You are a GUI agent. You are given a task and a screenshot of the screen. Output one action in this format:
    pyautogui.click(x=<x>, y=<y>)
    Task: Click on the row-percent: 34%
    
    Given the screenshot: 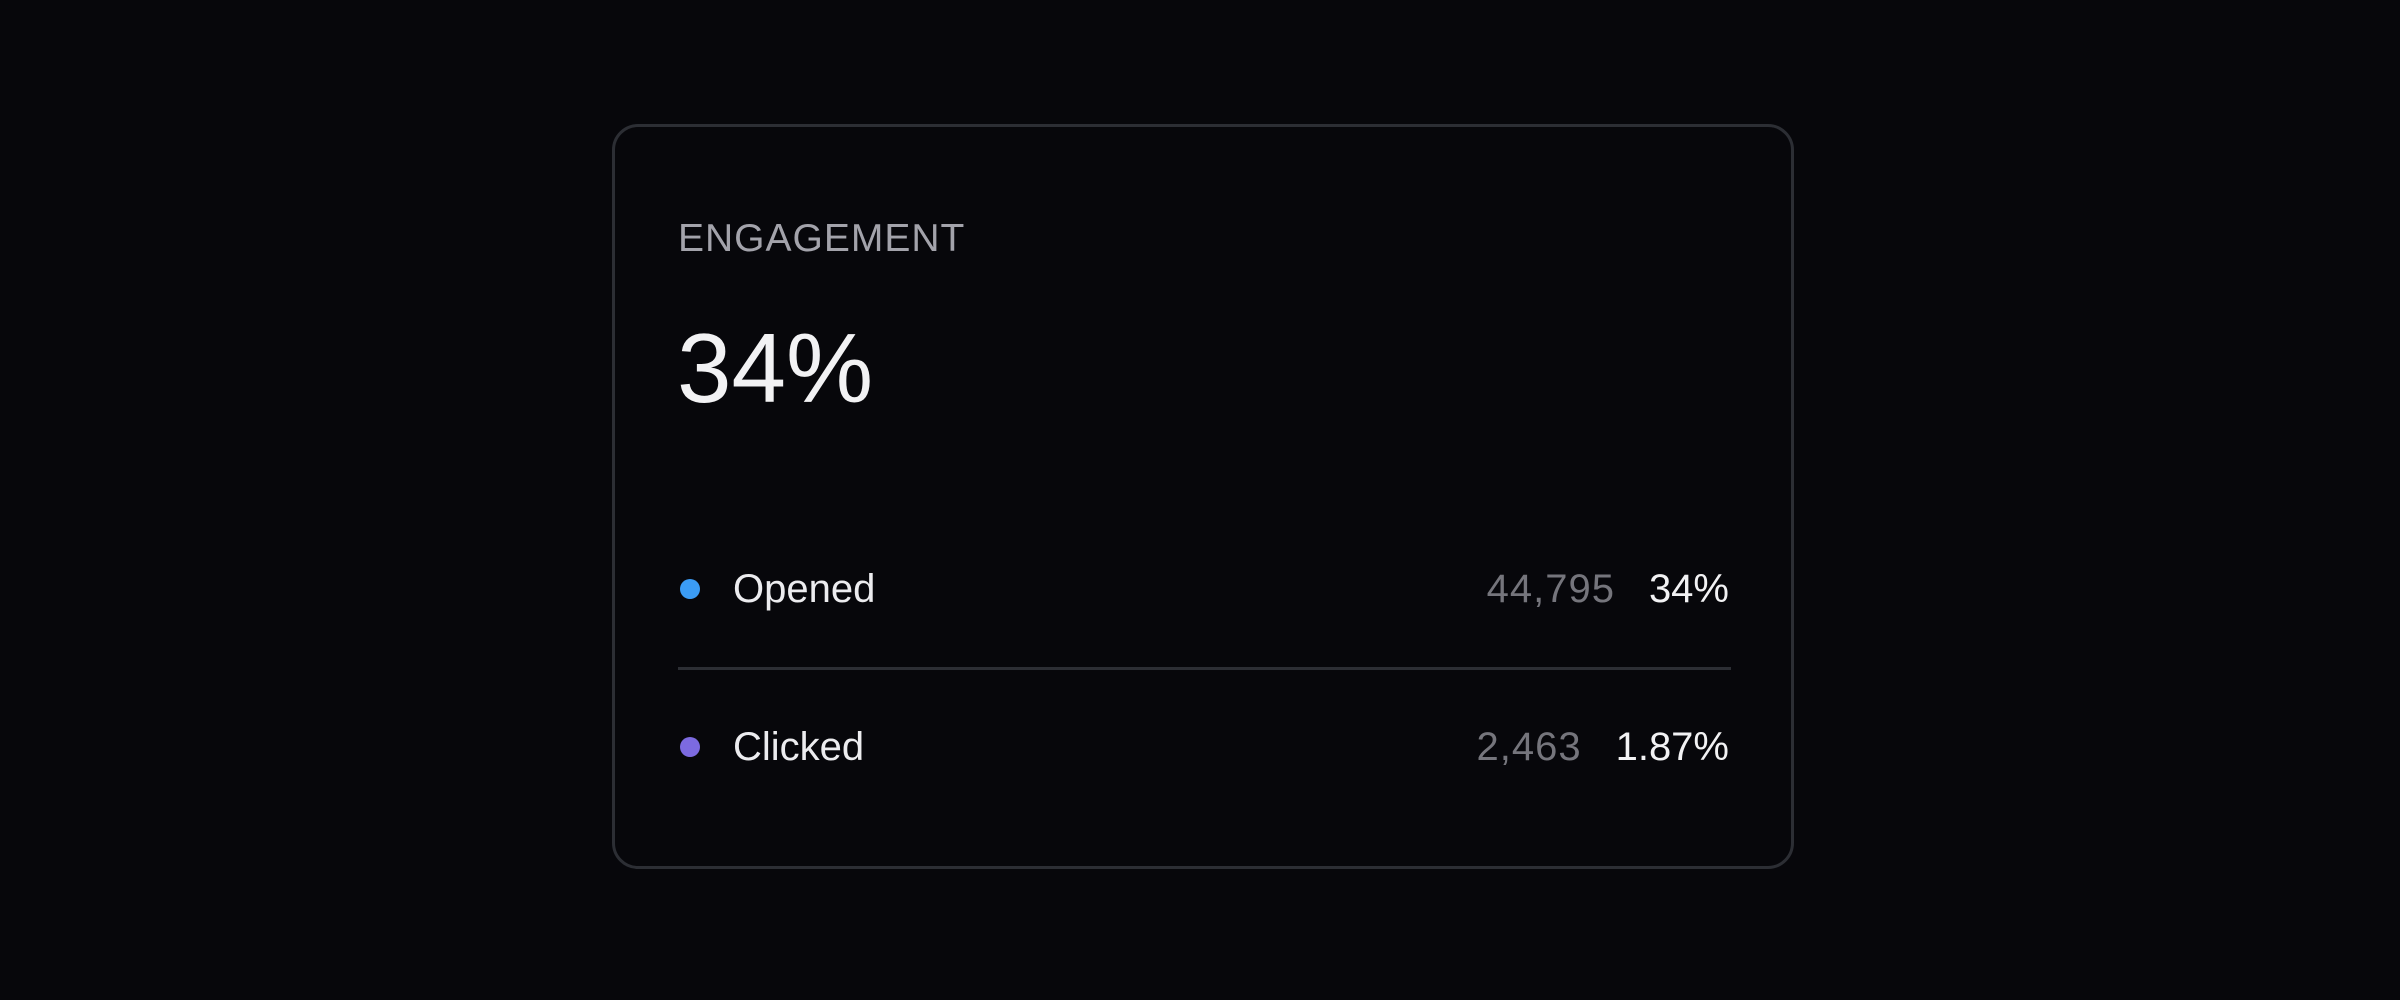 What is the action you would take?
    pyautogui.click(x=1688, y=588)
    